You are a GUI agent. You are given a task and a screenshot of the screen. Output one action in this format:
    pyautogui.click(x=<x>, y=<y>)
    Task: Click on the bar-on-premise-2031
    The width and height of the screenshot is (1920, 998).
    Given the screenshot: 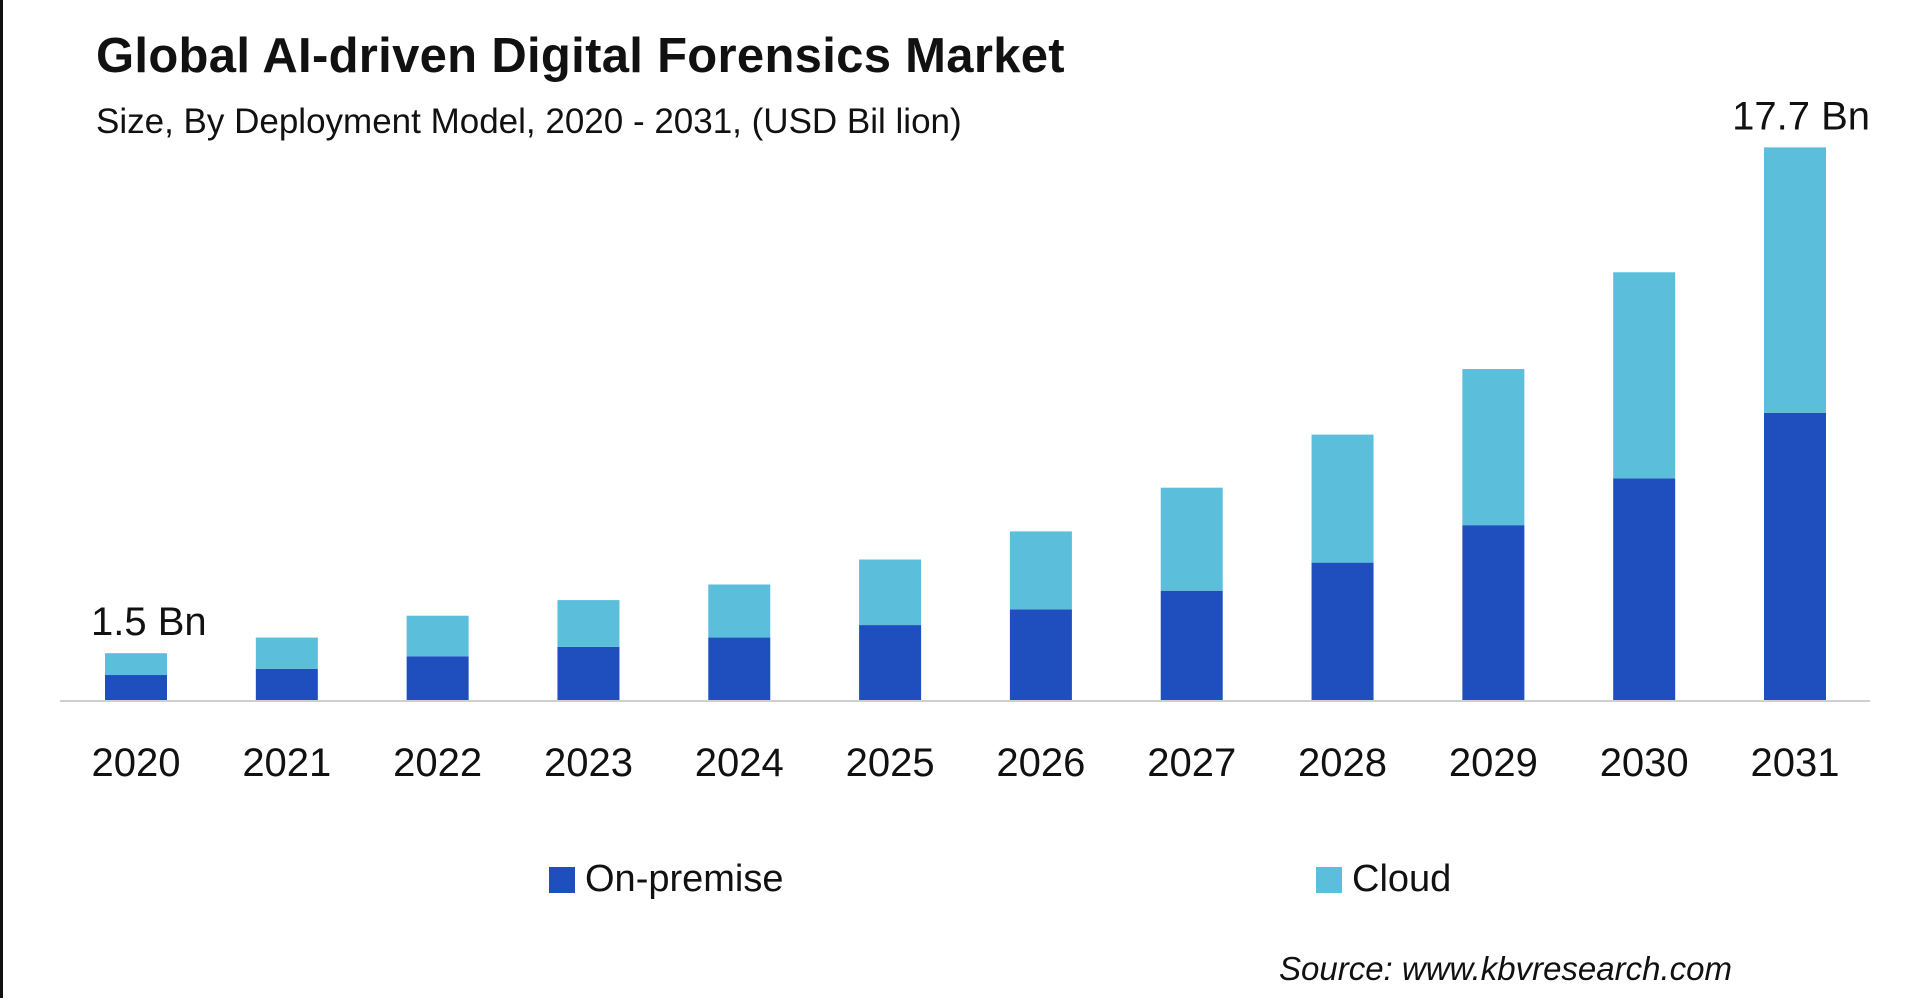 What is the action you would take?
    pyautogui.click(x=1795, y=556)
    